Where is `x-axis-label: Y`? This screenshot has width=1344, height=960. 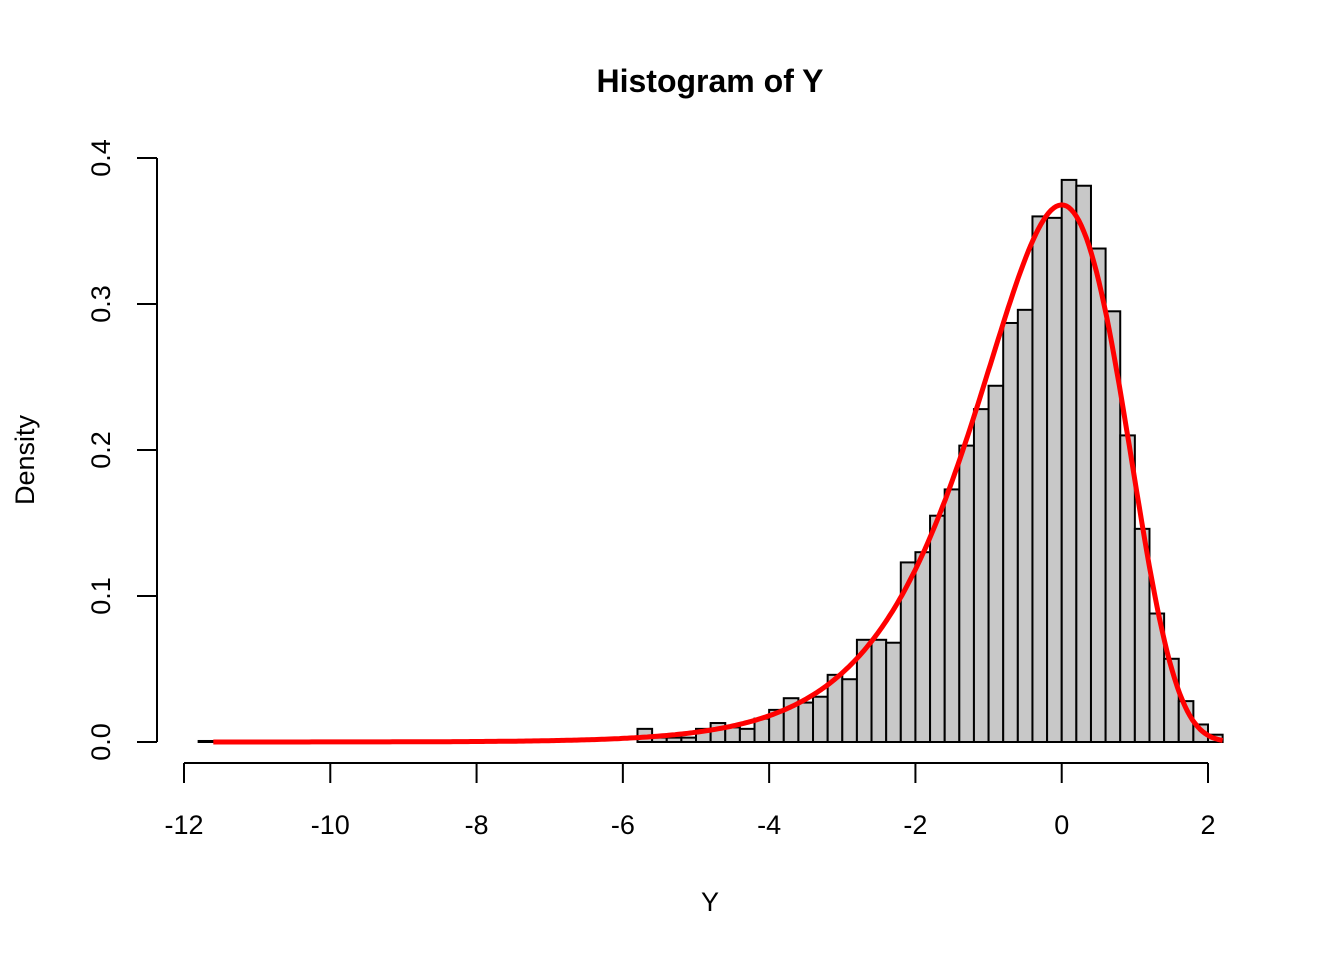 x-axis-label: Y is located at coordinates (710, 902).